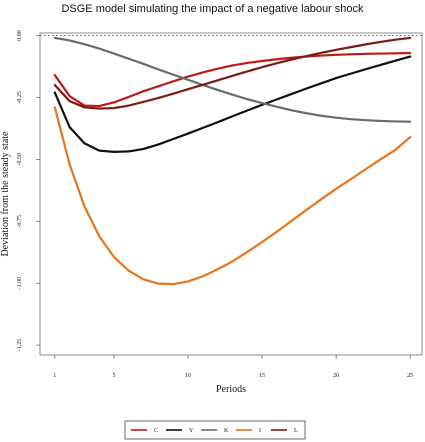  What do you see at coordinates (233, 367) in the screenshot?
I see `x-axis: 1 5 10 15 20 25` at bounding box center [233, 367].